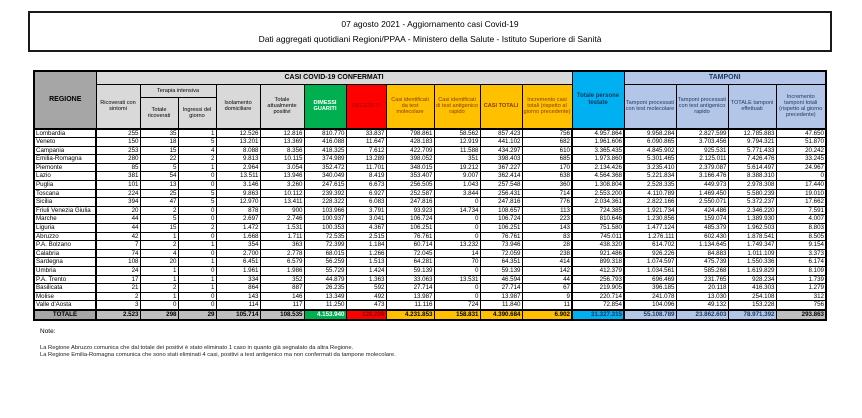 The height and width of the screenshot is (418, 862). What do you see at coordinates (702, 253) in the screenshot?
I see `cell-tamponi_test_antigenico: 84.883` at bounding box center [702, 253].